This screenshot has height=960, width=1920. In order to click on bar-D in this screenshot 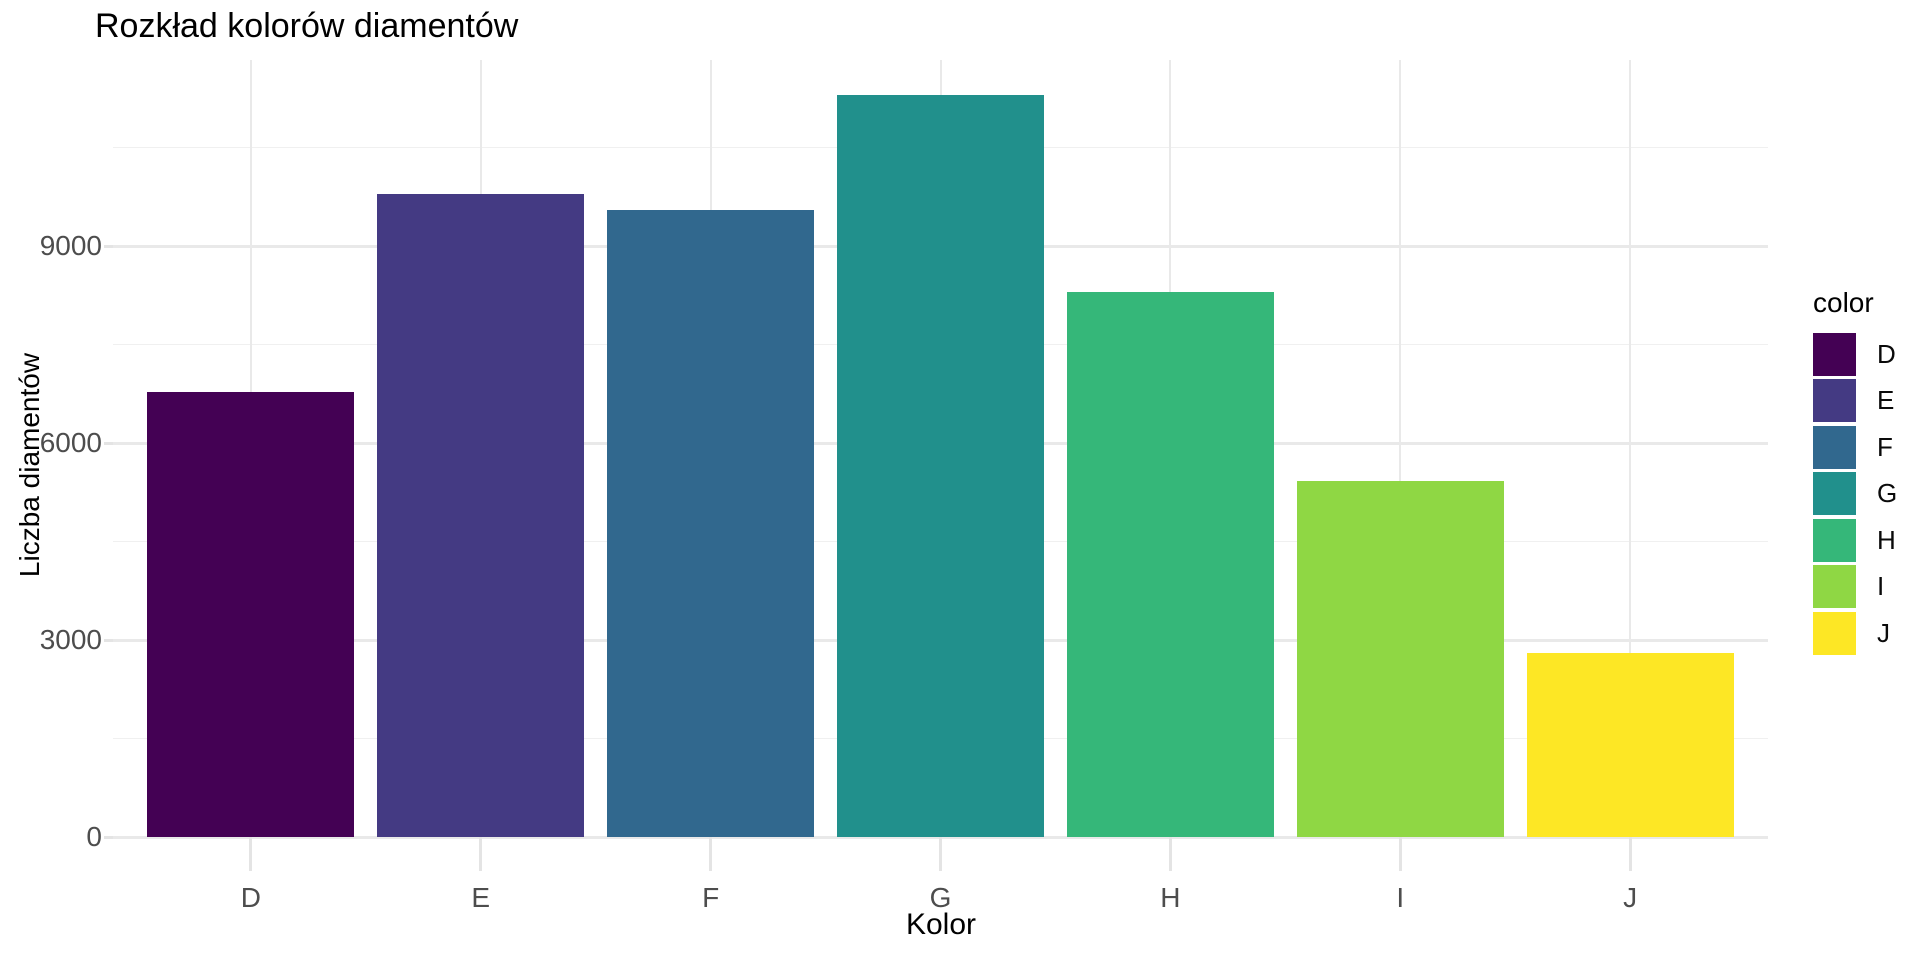, I will do `click(251, 614)`.